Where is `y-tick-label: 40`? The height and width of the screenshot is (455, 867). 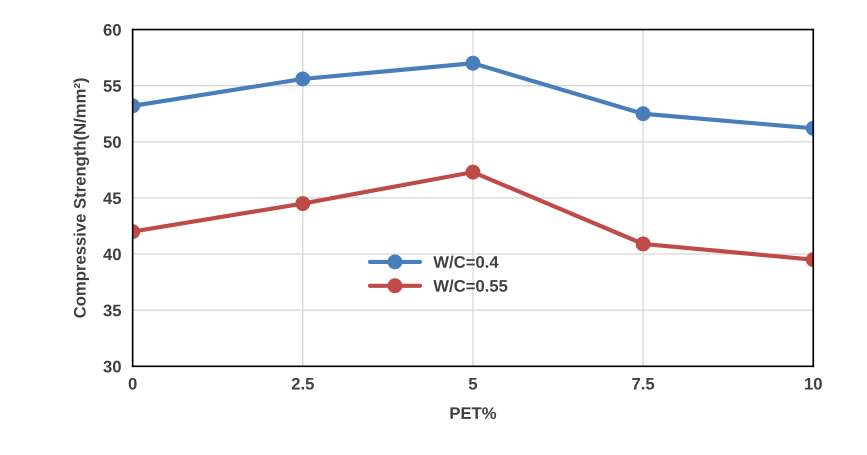 y-tick-label: 40 is located at coordinates (112, 254).